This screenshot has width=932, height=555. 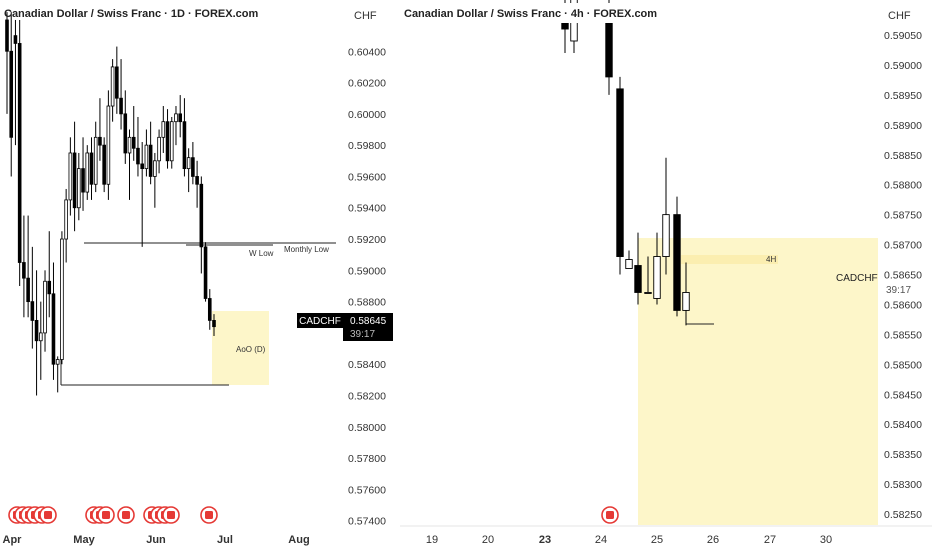 What do you see at coordinates (367, 522) in the screenshot?
I see `daily-y-tick-label: 0.57400` at bounding box center [367, 522].